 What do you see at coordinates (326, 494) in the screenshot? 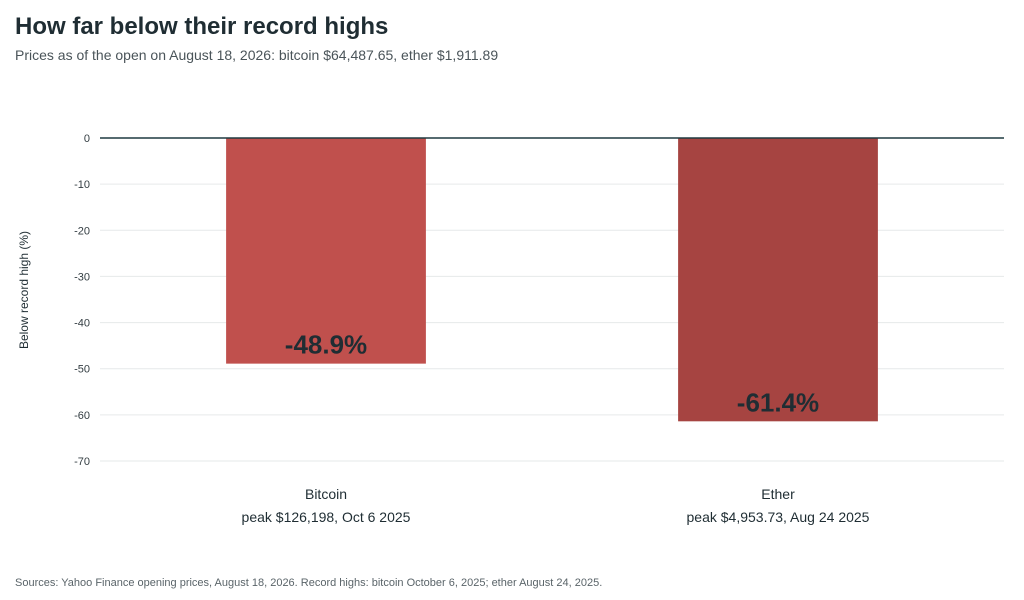
I see `category-name-bitcoin: Bitcoin` at bounding box center [326, 494].